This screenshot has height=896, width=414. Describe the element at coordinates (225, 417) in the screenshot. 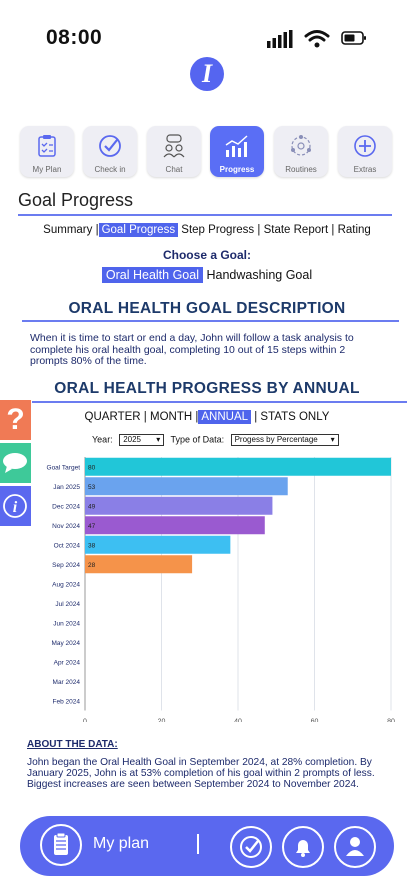

I see `period-annual: ANNUAL` at that location.